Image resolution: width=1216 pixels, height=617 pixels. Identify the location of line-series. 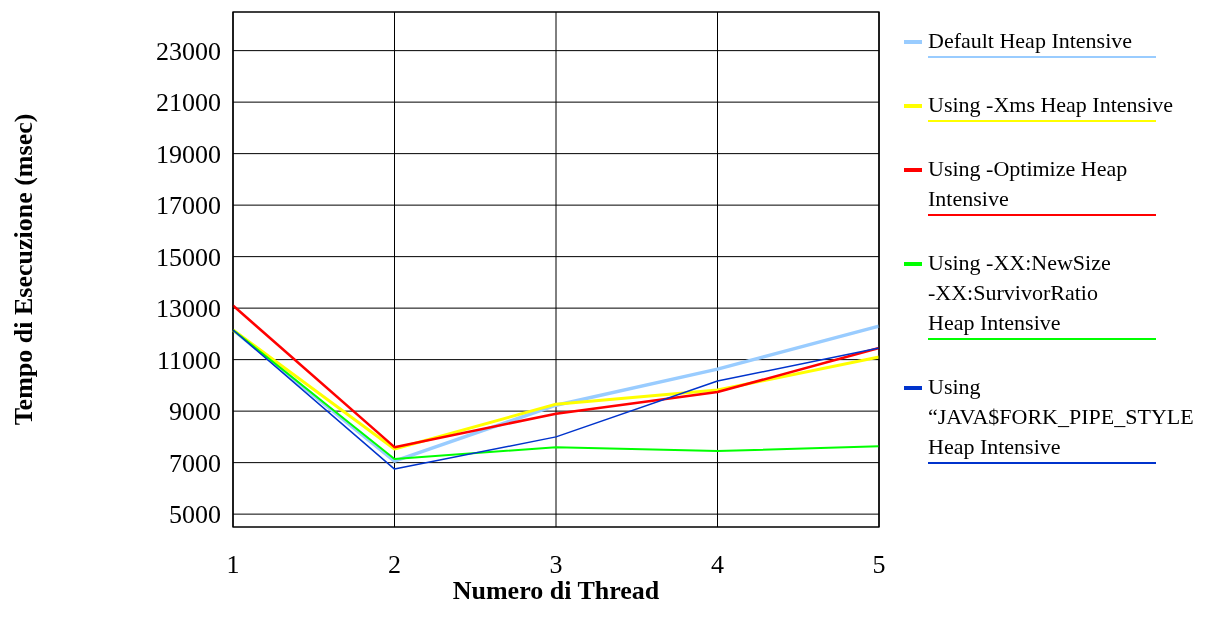
(556, 376).